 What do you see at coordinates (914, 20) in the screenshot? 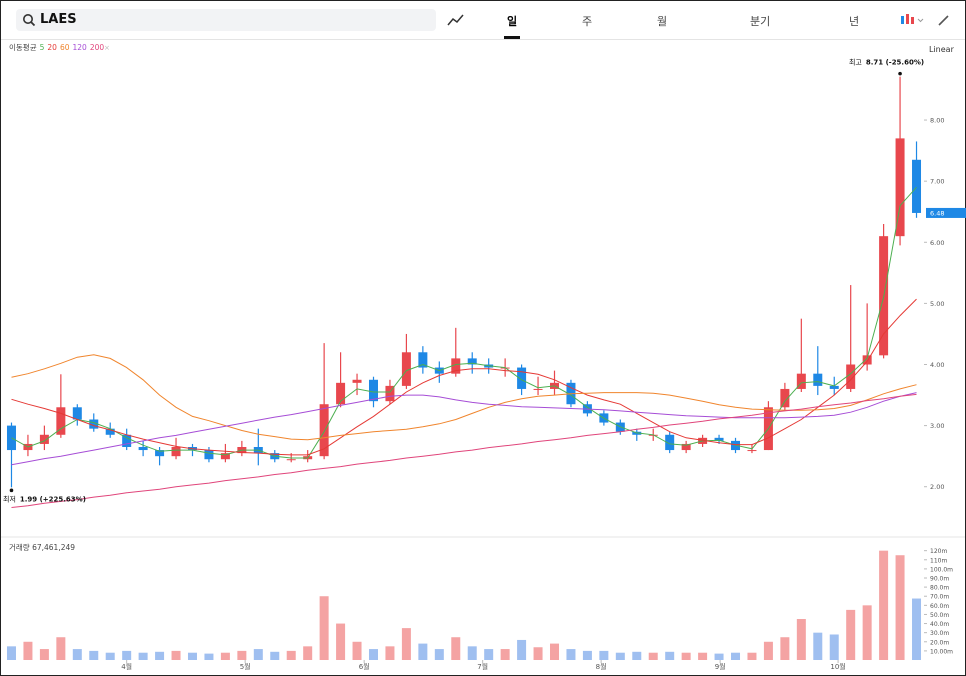
I see `chart-type-icon` at bounding box center [914, 20].